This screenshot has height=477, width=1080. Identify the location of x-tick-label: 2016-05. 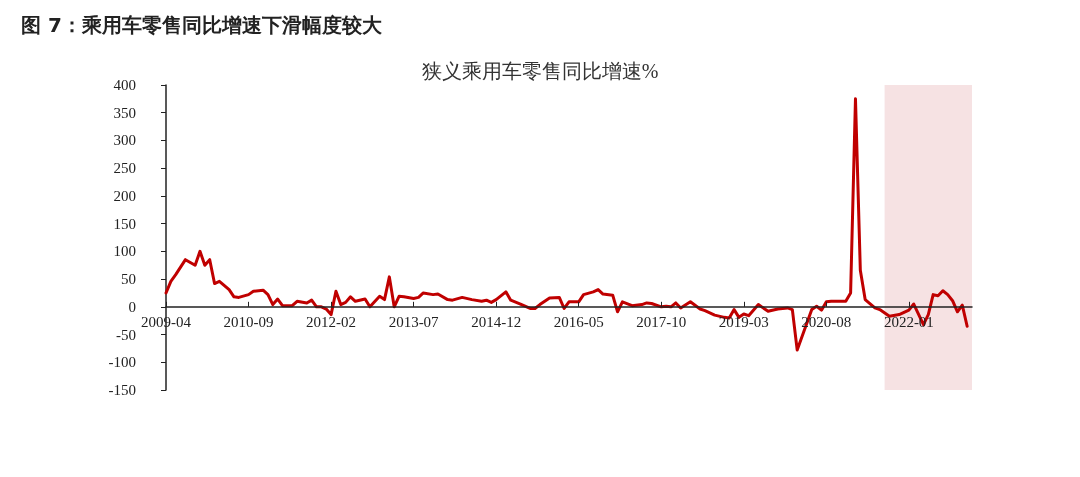
(578, 322).